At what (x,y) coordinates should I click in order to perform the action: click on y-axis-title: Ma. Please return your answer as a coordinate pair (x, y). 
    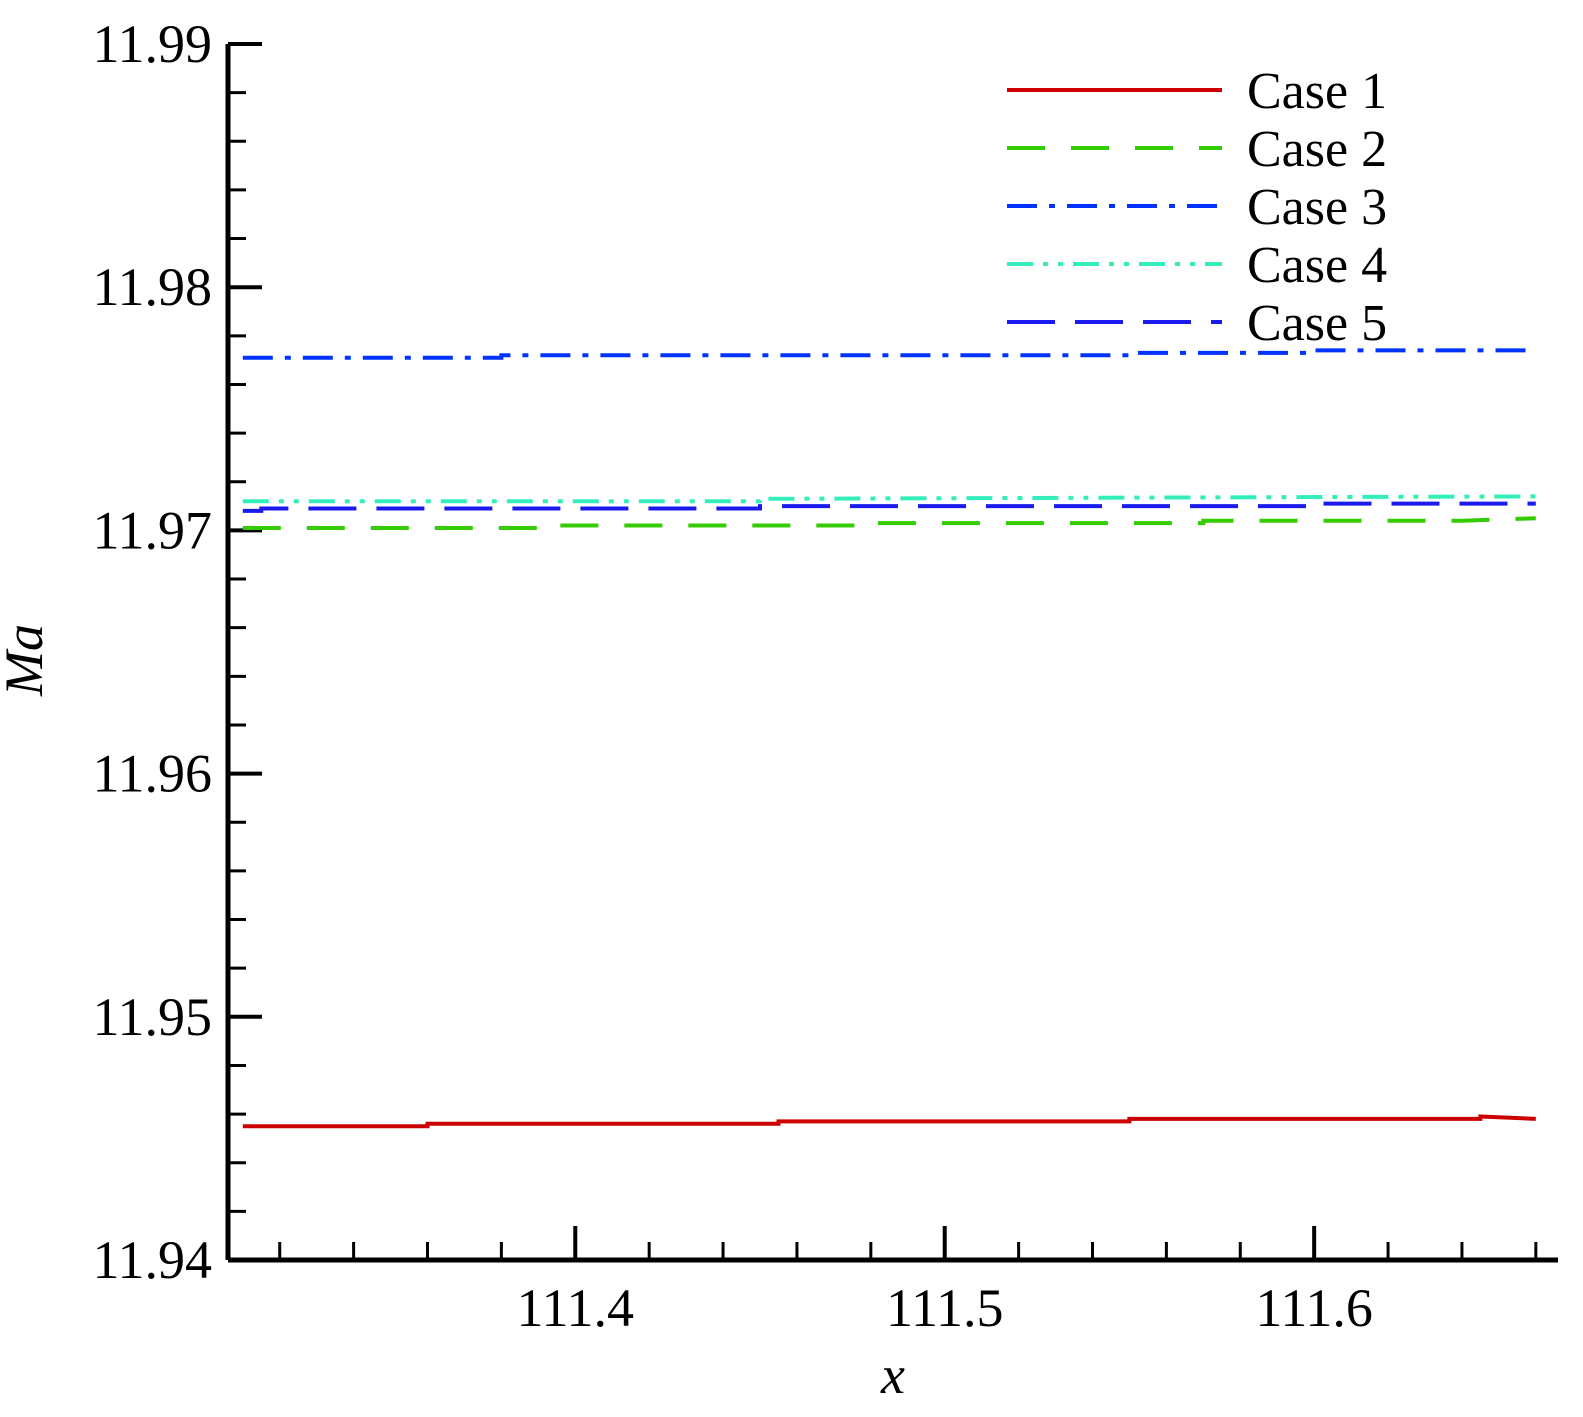
    Looking at the image, I should click on (27, 660).